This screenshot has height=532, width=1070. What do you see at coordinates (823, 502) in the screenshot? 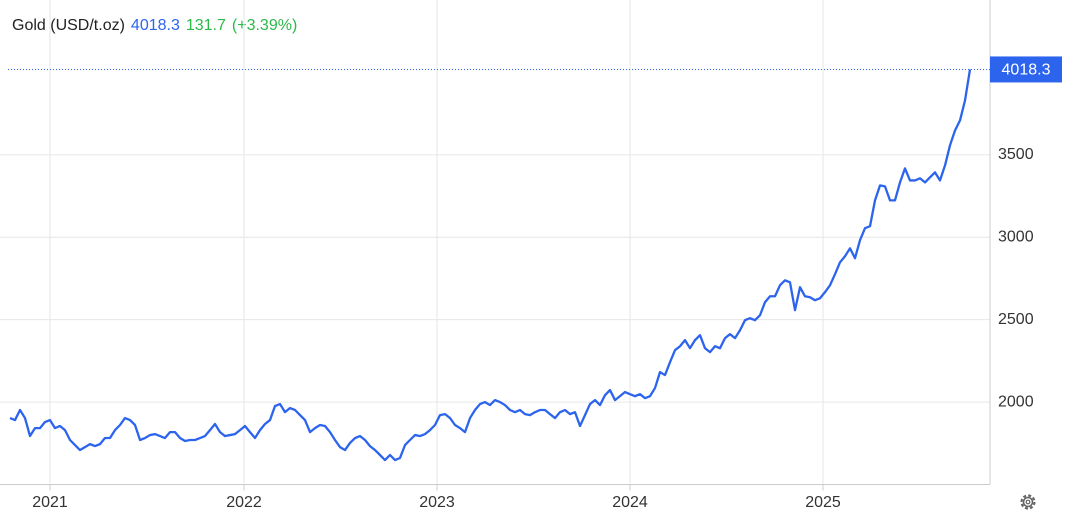
I see `x-tick-label: 2025` at bounding box center [823, 502].